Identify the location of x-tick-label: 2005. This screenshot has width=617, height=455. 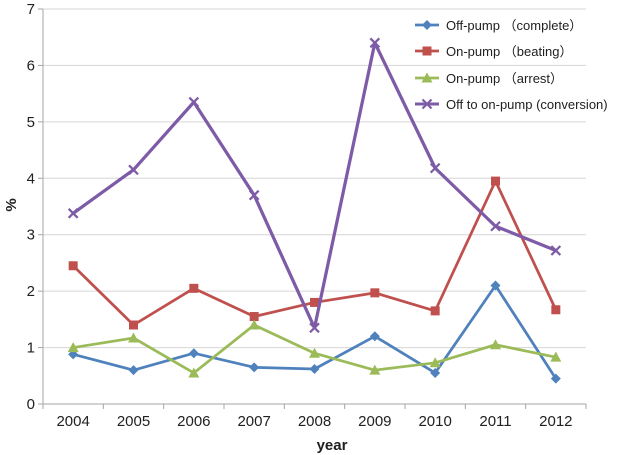
(133, 421).